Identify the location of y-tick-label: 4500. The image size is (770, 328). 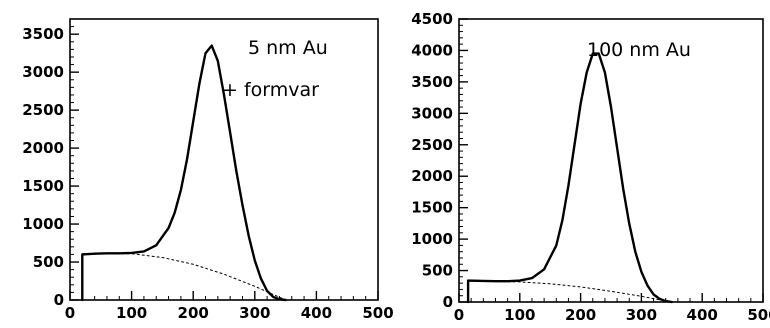
(432, 19).